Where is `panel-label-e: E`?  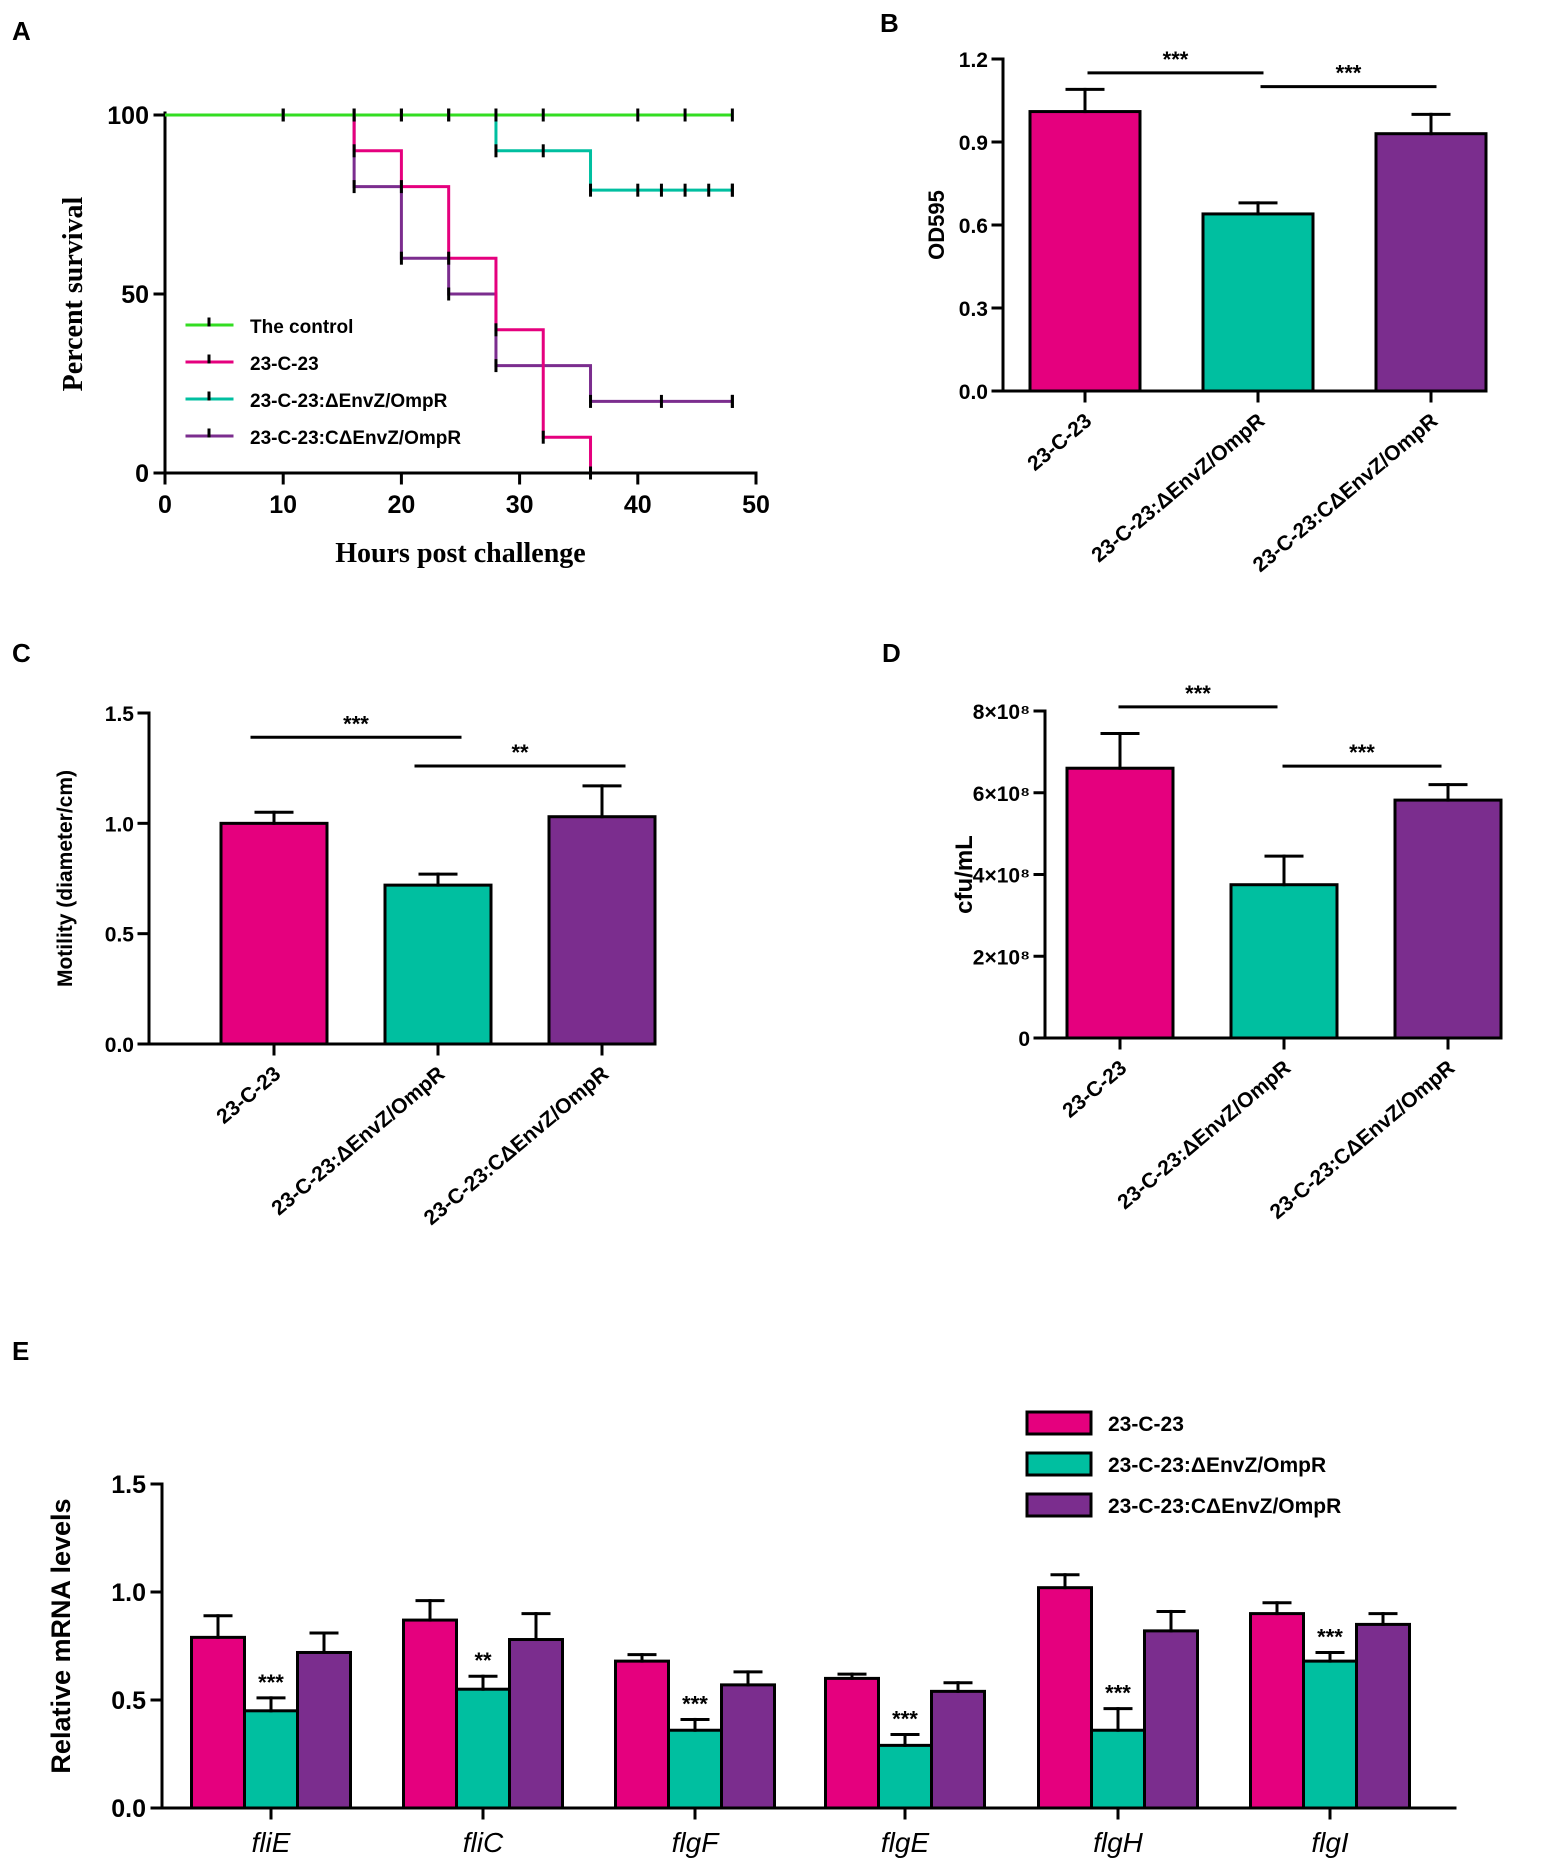
panel-label-e: E is located at coordinates (20, 1351).